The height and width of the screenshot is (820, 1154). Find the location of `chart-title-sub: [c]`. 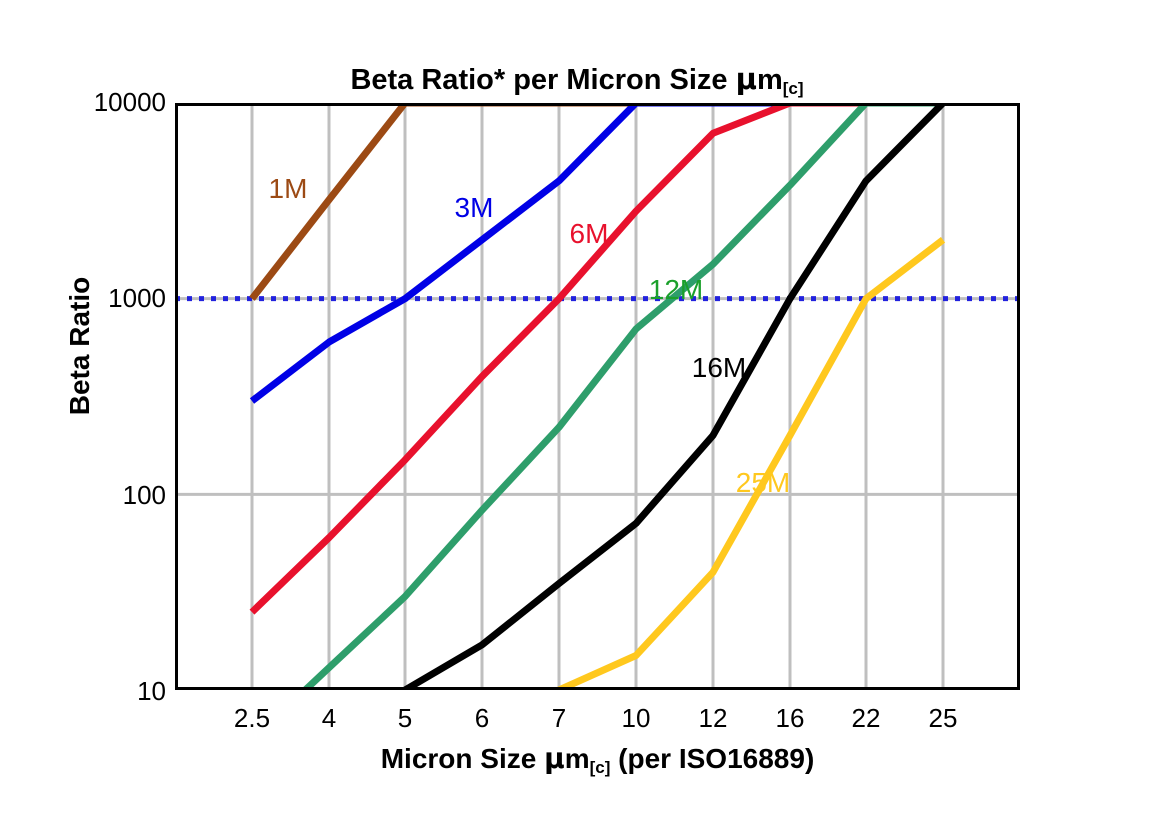

chart-title-sub: [c] is located at coordinates (793, 88).